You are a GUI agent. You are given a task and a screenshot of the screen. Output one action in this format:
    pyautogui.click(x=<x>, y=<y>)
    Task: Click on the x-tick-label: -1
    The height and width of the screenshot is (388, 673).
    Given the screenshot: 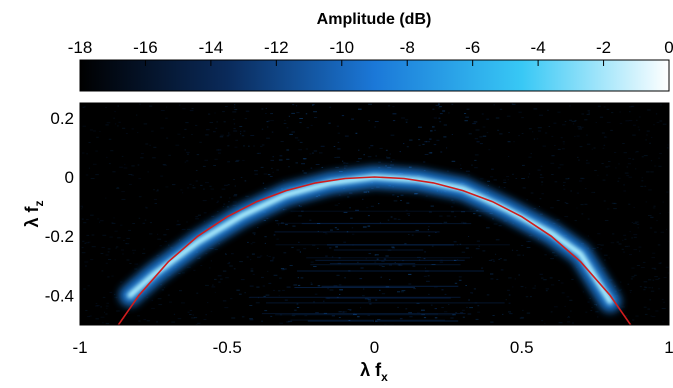 What is the action you would take?
    pyautogui.click(x=79, y=347)
    